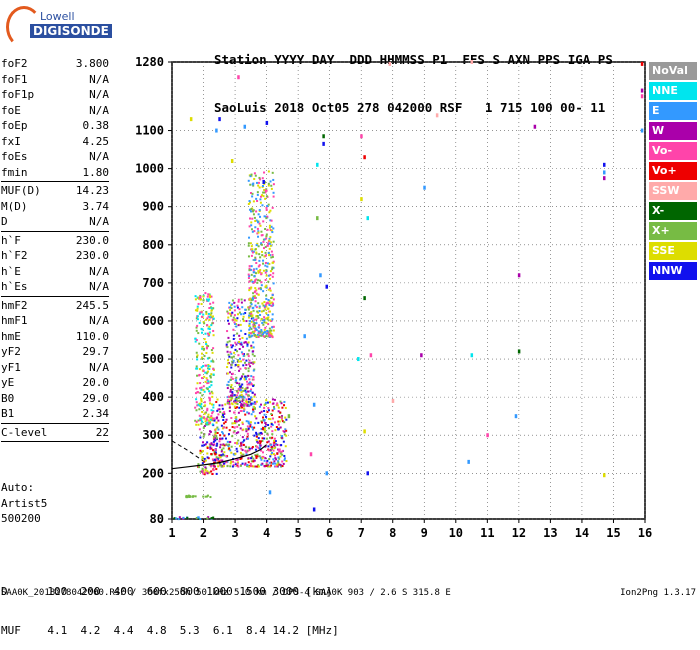  I want to click on param-divider, so click(55, 441).